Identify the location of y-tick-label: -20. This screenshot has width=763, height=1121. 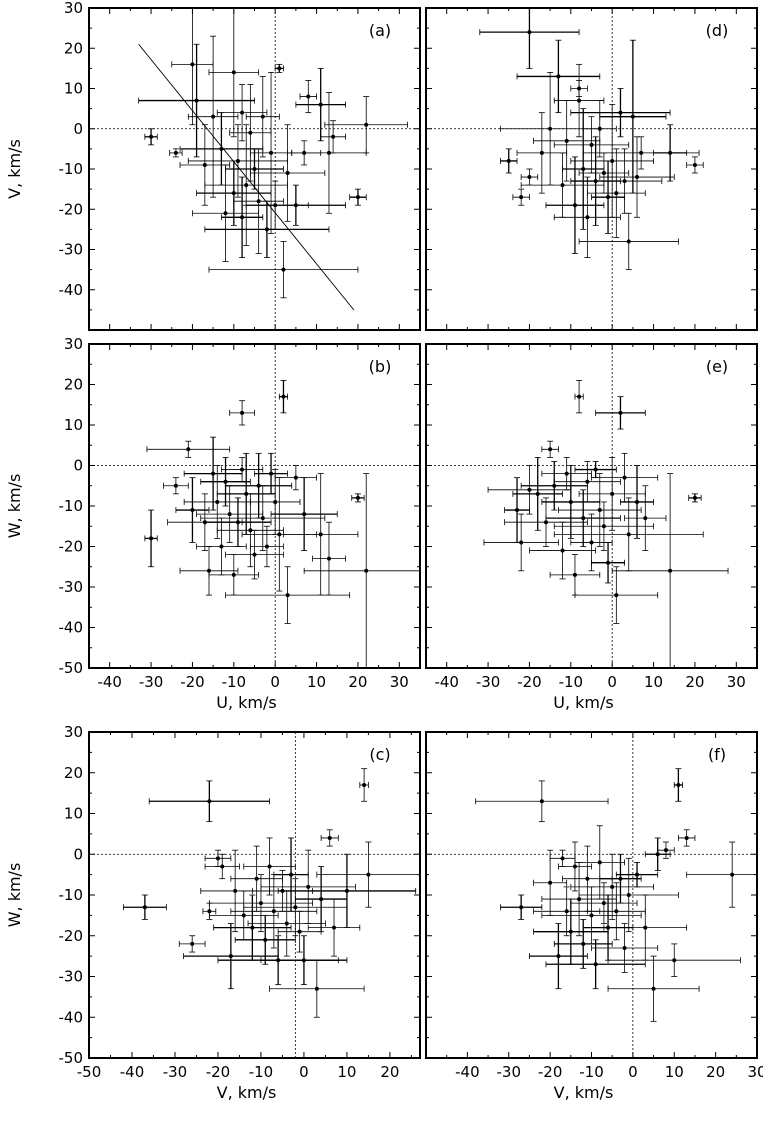
(71, 936).